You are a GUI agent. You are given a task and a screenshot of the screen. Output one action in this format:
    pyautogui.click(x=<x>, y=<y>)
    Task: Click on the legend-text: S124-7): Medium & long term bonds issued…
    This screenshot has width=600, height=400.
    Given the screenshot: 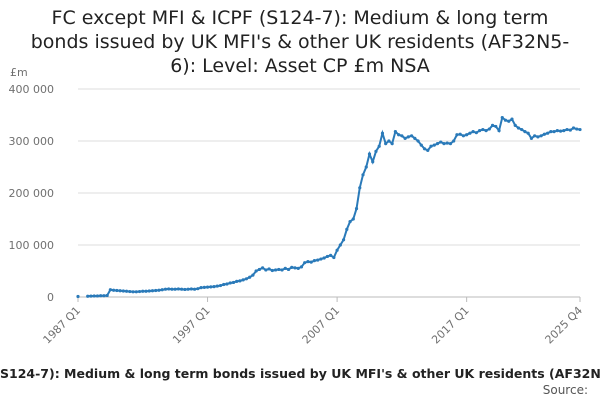 What is the action you would take?
    pyautogui.click(x=300, y=373)
    